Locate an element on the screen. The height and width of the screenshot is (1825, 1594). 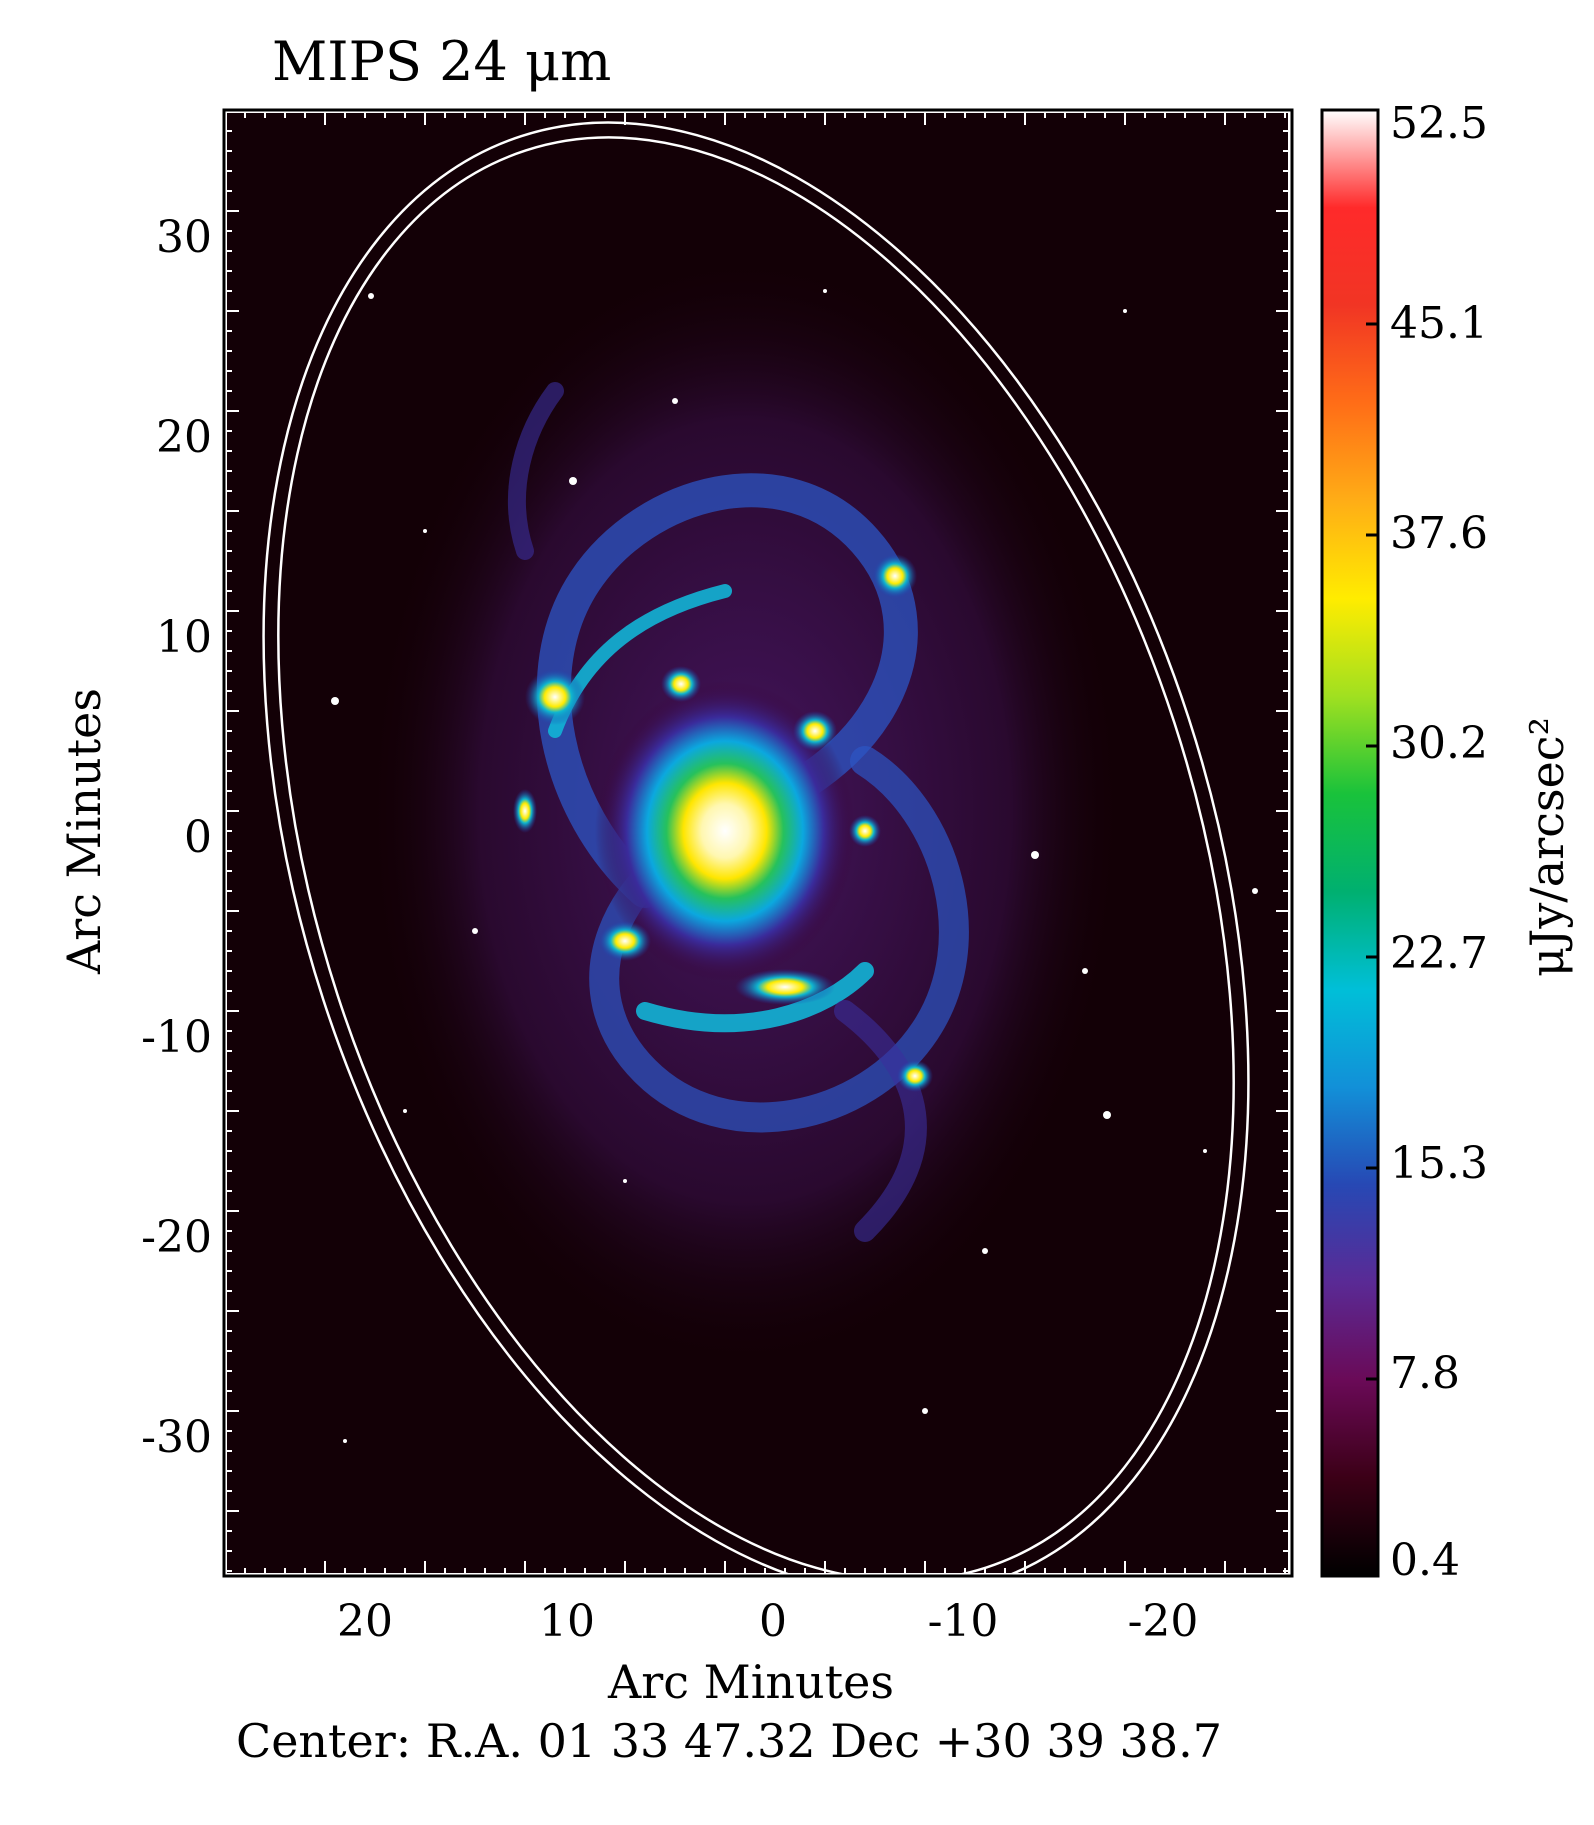
colorbar-tick-label: 52.5 is located at coordinates (1439, 123).